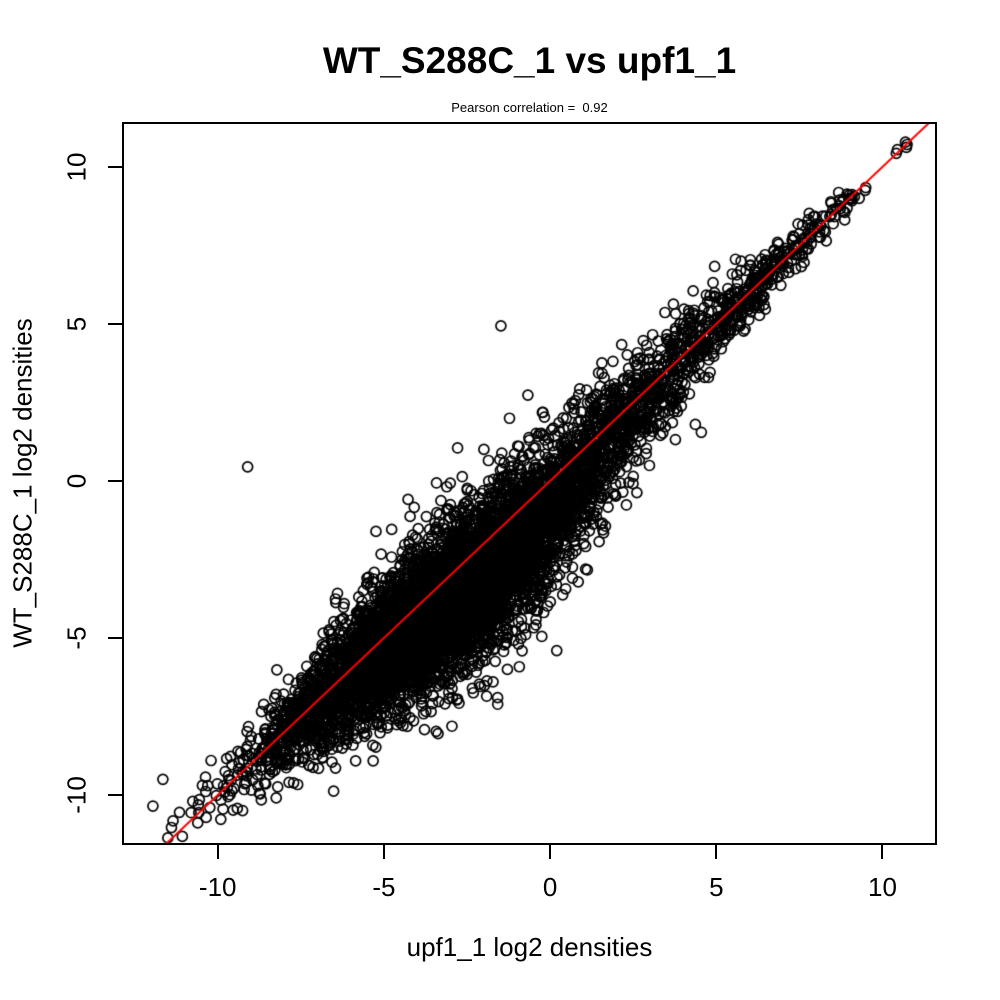 This screenshot has height=1000, width=1000. I want to click on x-tick-label: -10, so click(217, 887).